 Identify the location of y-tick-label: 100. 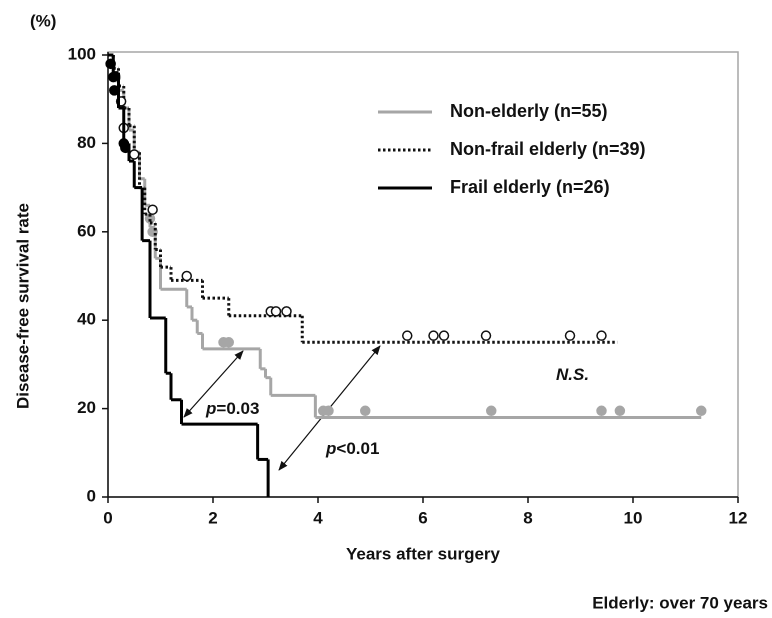
(82, 53).